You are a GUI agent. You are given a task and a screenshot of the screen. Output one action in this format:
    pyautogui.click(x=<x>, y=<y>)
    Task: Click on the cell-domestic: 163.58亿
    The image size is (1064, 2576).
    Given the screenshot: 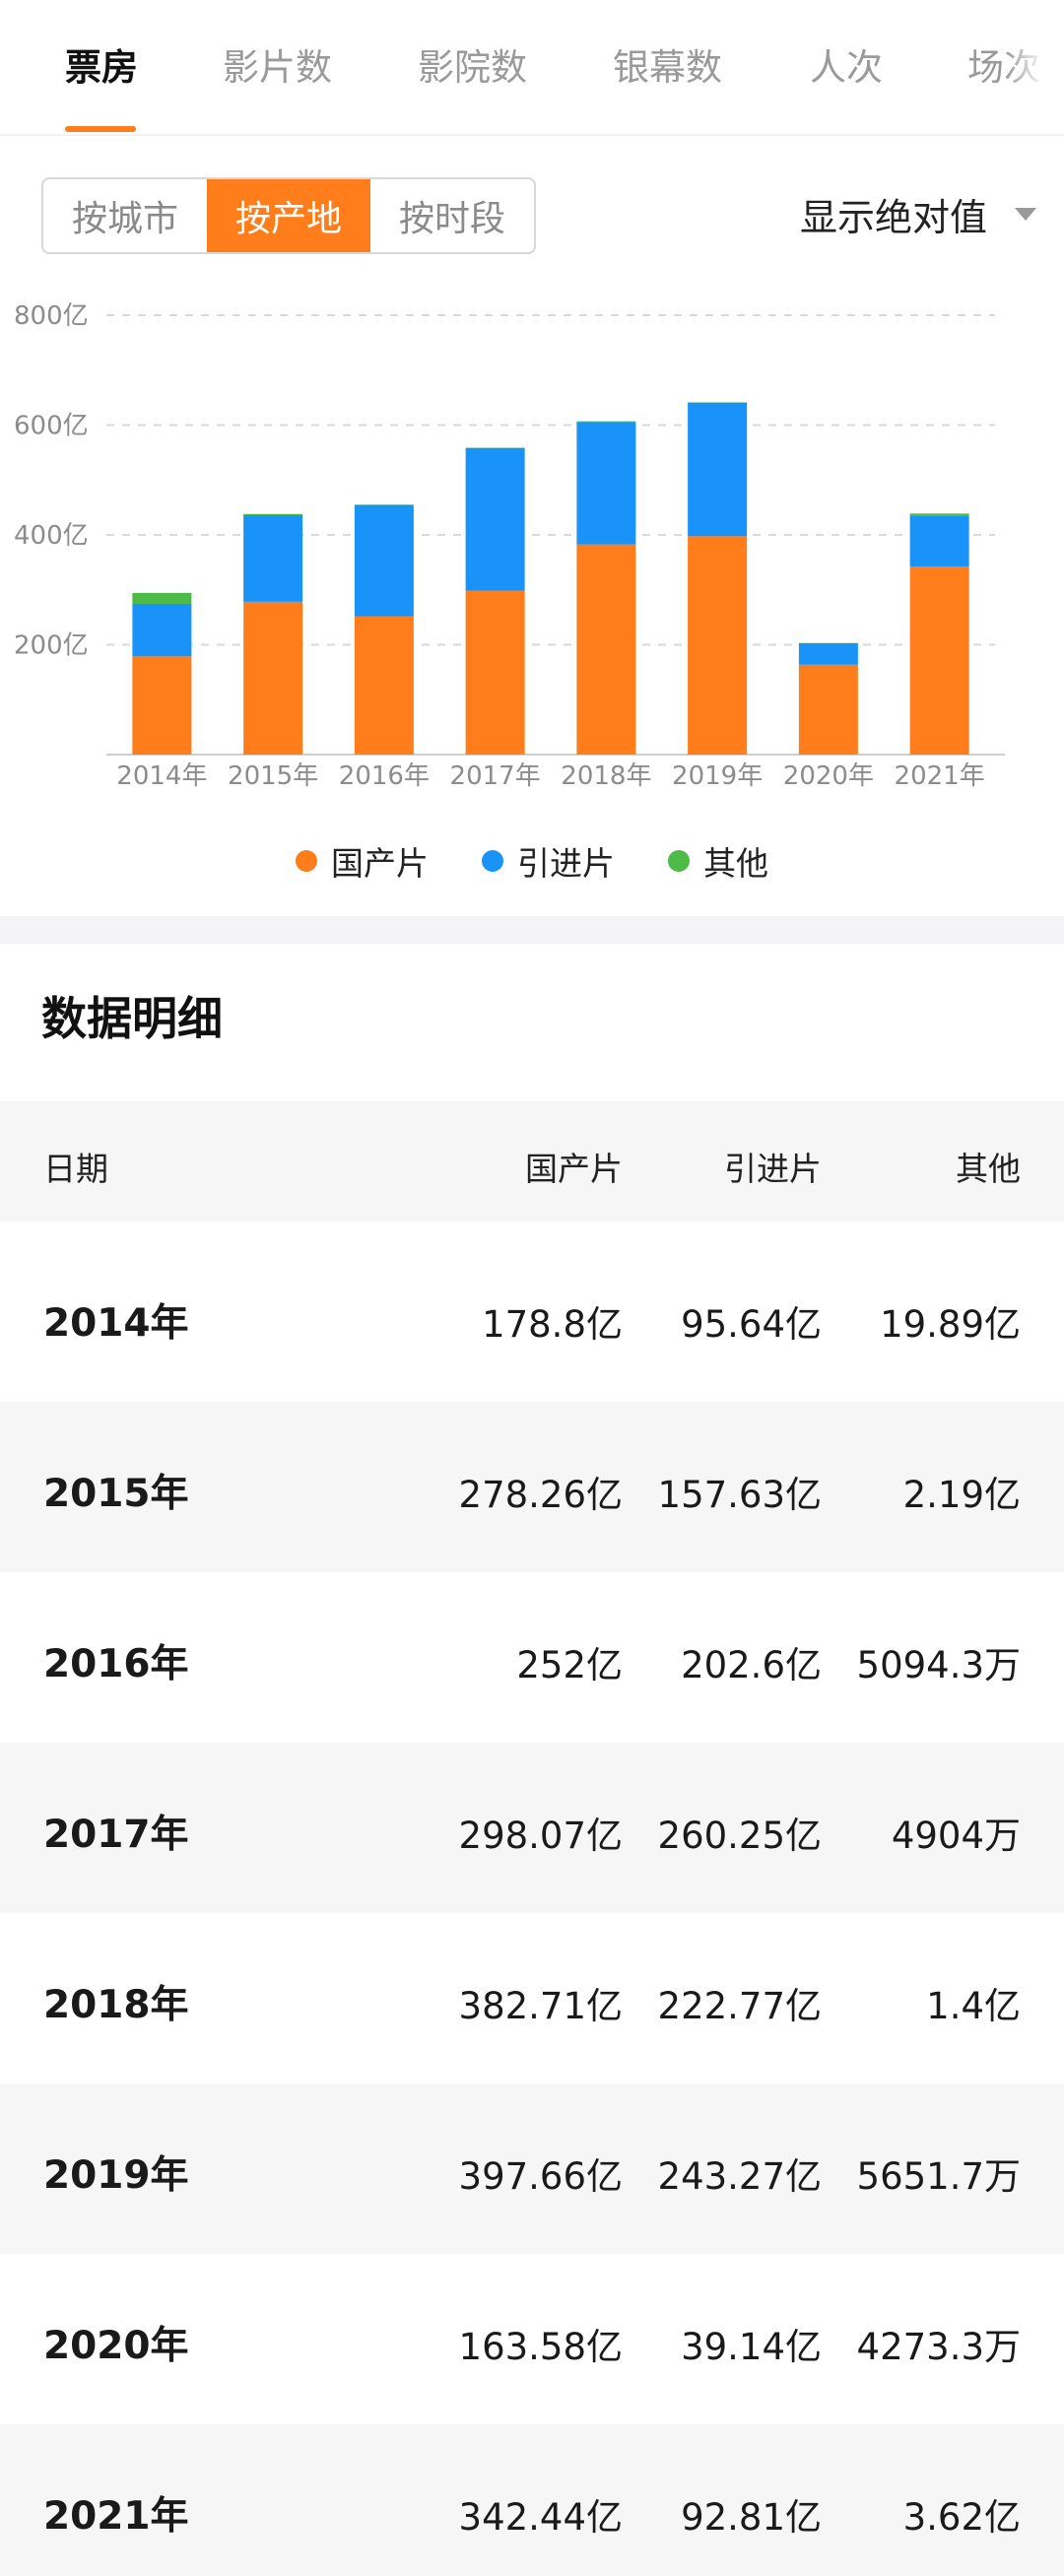 What is the action you would take?
    pyautogui.click(x=541, y=2347)
    